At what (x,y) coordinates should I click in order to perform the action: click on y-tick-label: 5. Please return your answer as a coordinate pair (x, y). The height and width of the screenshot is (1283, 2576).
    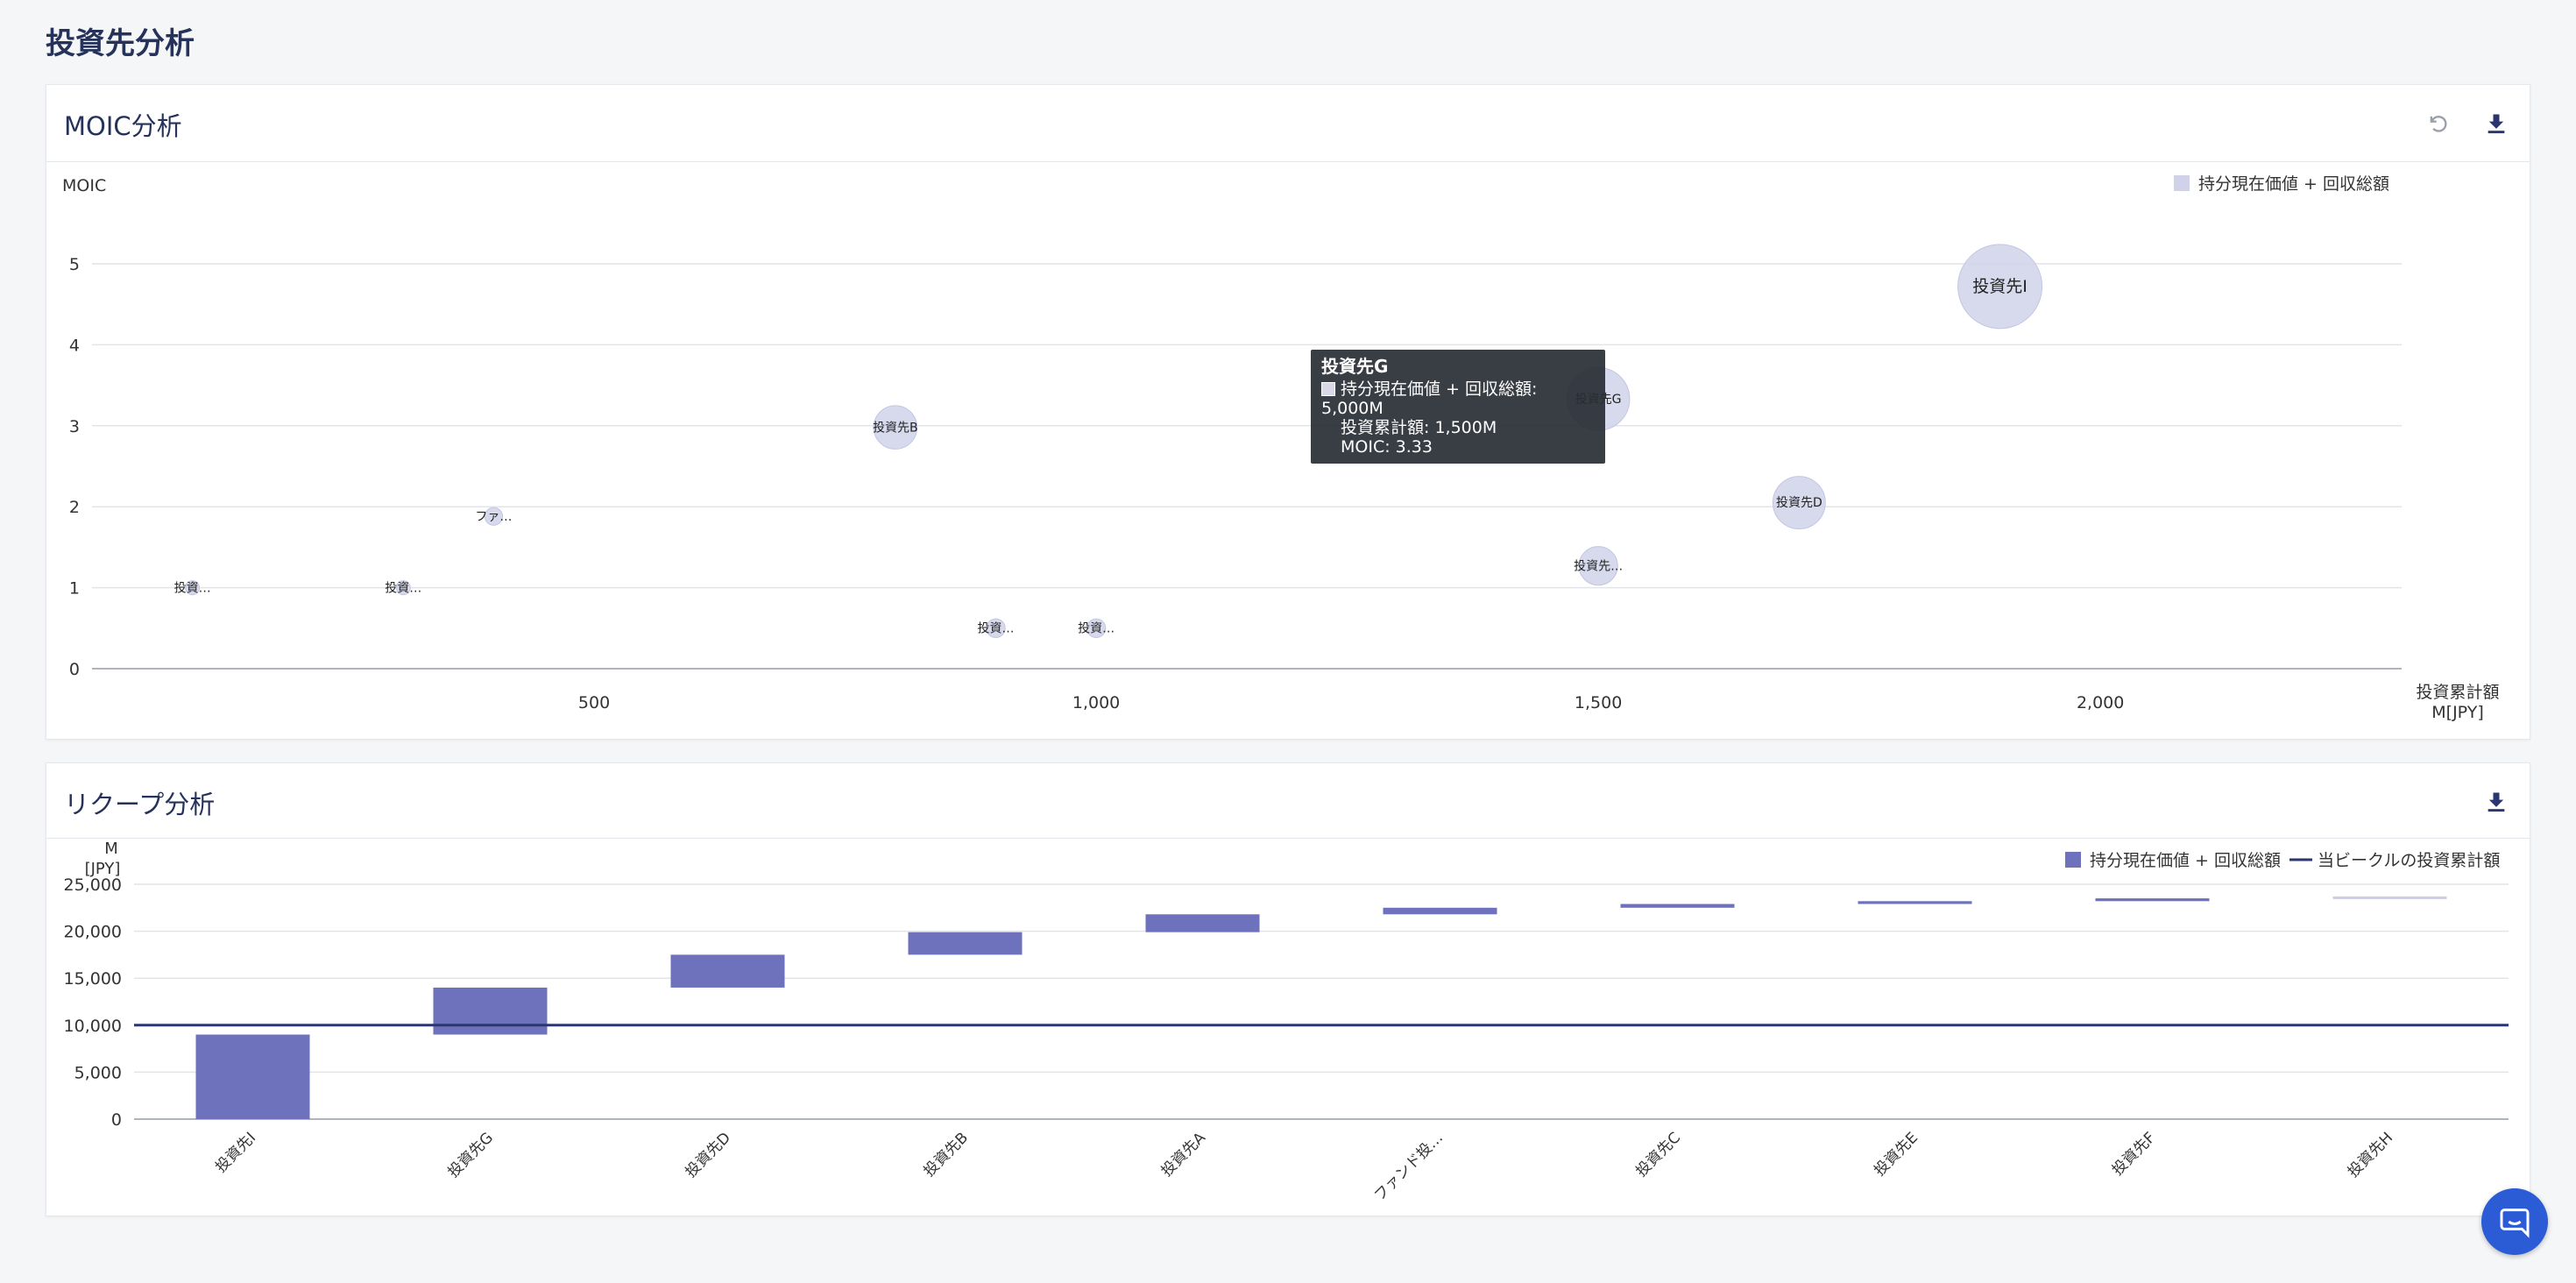
    Looking at the image, I should click on (74, 264).